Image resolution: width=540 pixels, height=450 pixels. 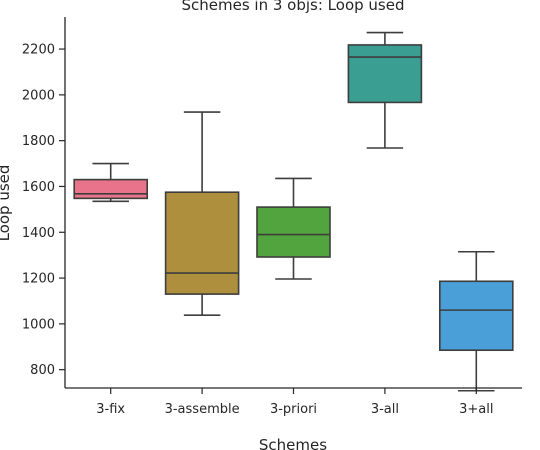 What do you see at coordinates (42, 370) in the screenshot?
I see `y-tick-label: 800` at bounding box center [42, 370].